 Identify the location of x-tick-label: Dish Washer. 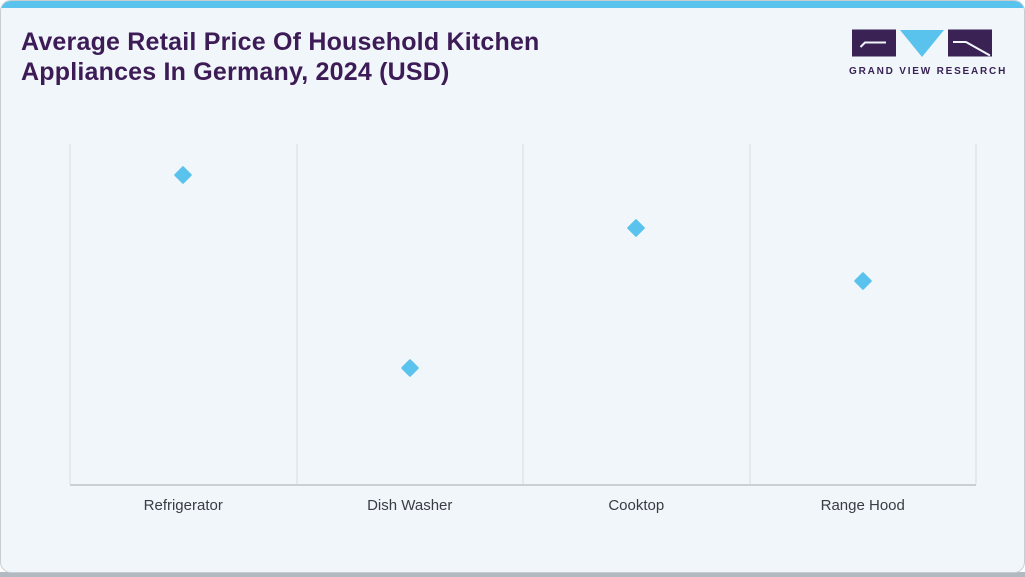
(410, 505).